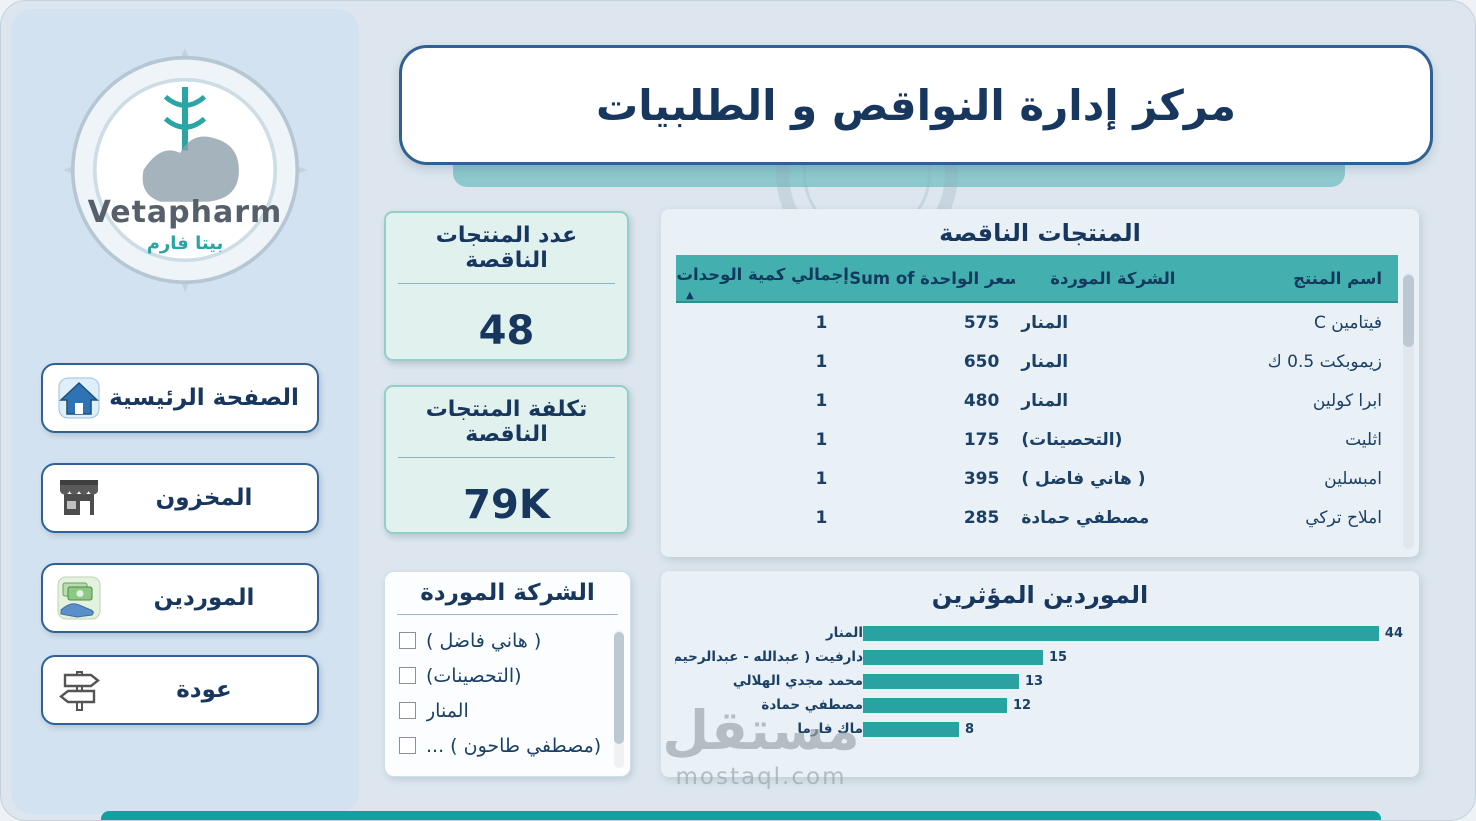 The width and height of the screenshot is (1476, 821). I want to click on bar-value-label: 15, so click(1058, 657).